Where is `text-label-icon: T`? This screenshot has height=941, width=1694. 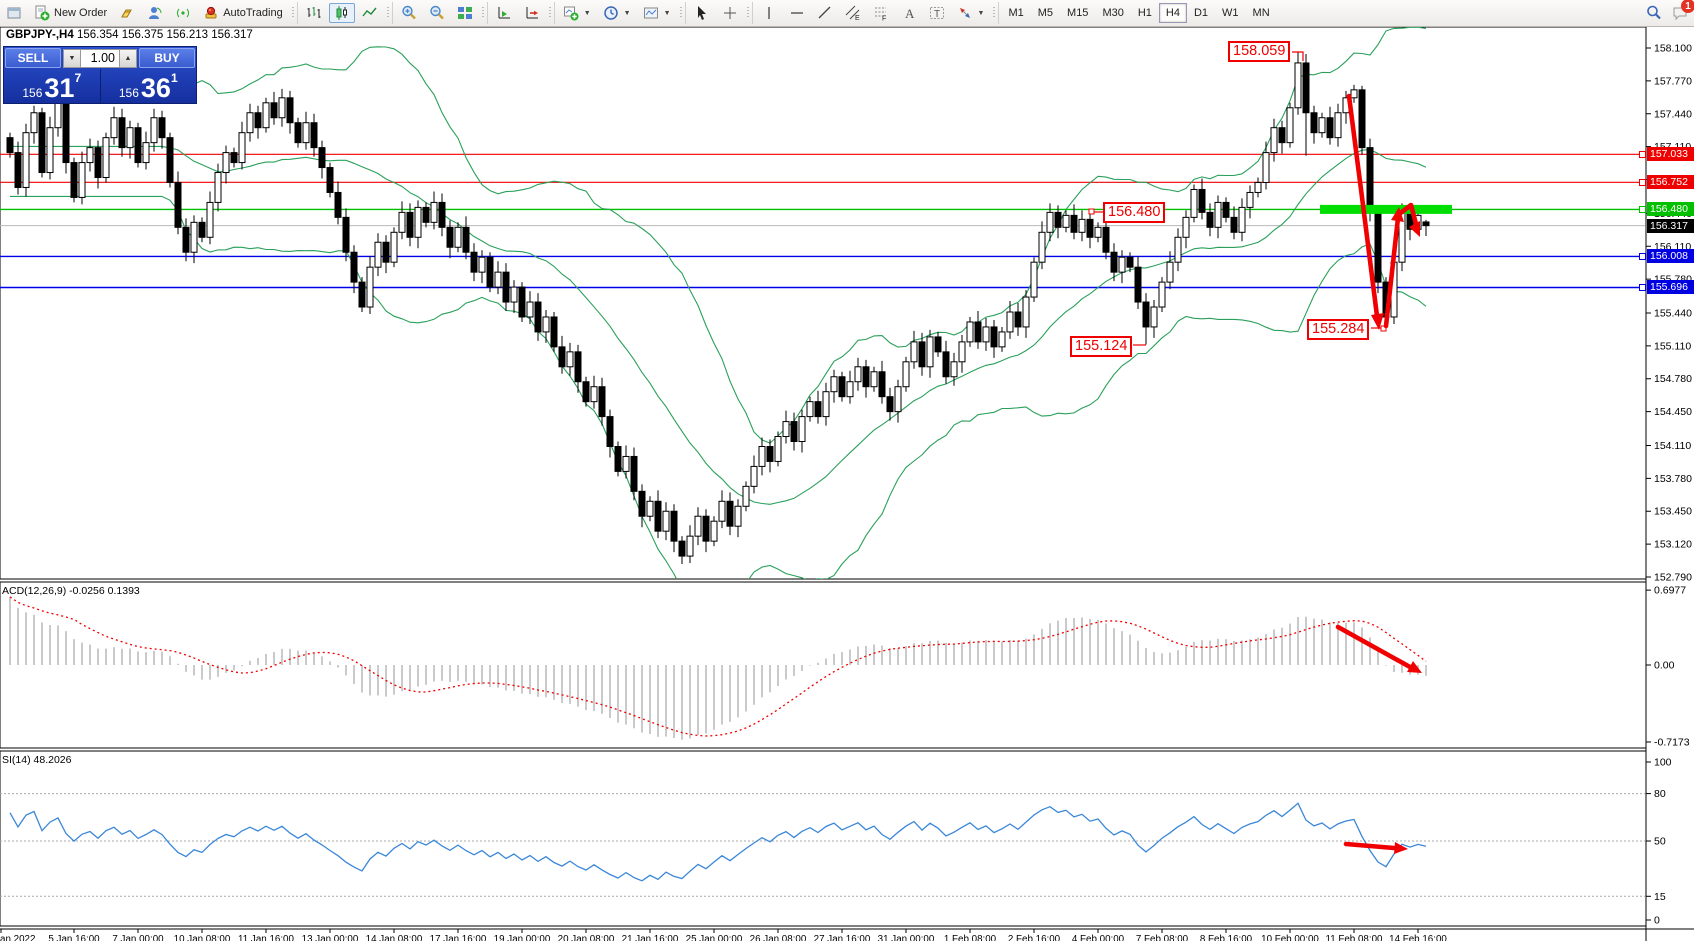
text-label-icon: T is located at coordinates (937, 13).